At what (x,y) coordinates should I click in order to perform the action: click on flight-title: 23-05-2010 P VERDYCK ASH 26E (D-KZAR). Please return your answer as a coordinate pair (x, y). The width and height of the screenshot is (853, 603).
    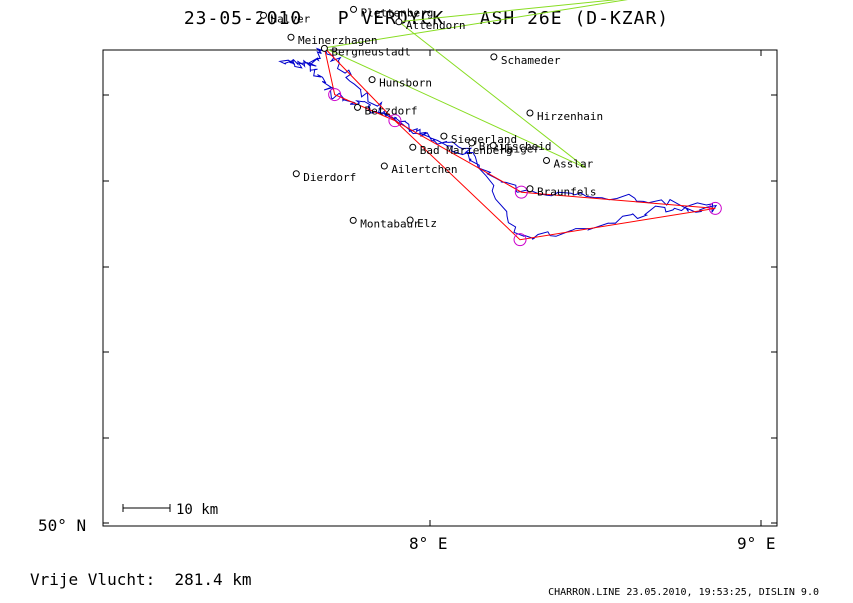
    Looking at the image, I should click on (426, 18).